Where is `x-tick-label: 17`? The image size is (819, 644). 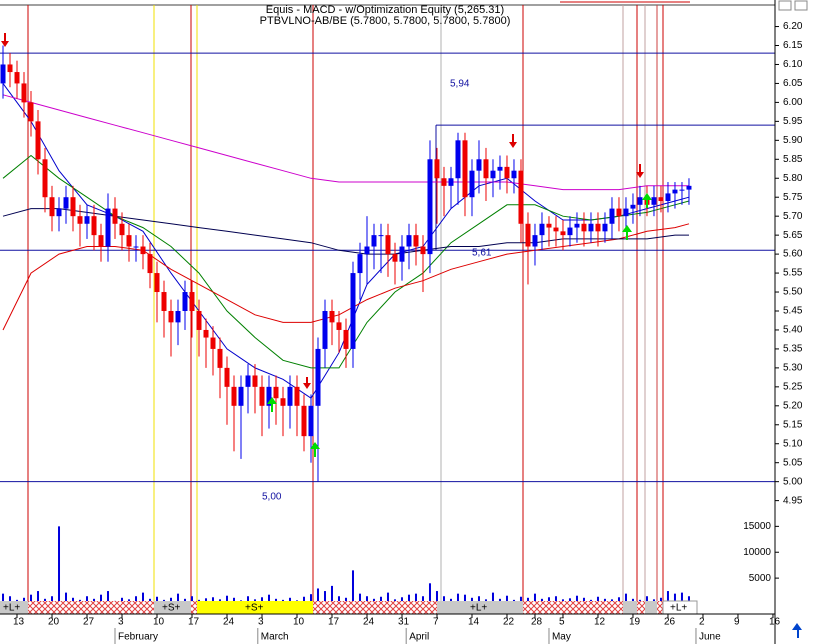 x-tick-label: 17 is located at coordinates (334, 622).